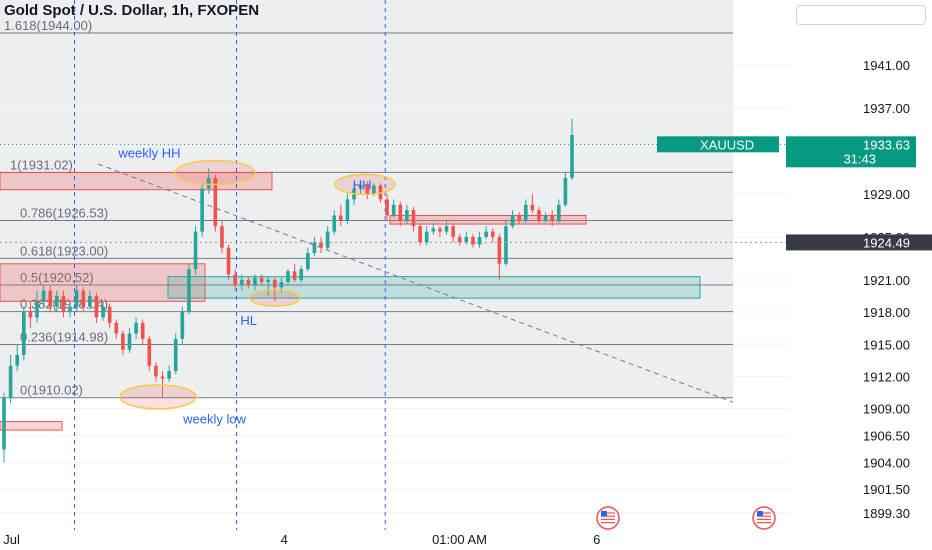  I want to click on price-tick-label: 1921.00, so click(886, 280).